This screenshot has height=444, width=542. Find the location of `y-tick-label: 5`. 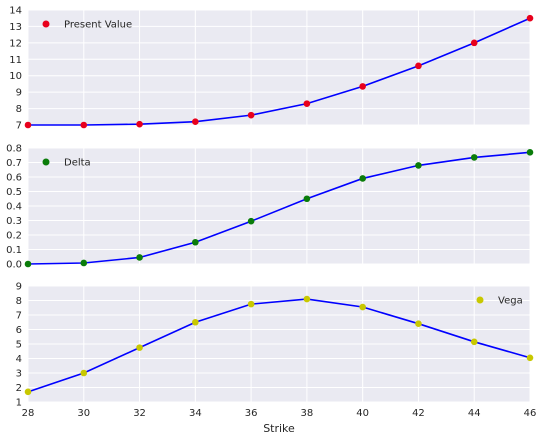

y-tick-label: 5 is located at coordinates (19, 345).